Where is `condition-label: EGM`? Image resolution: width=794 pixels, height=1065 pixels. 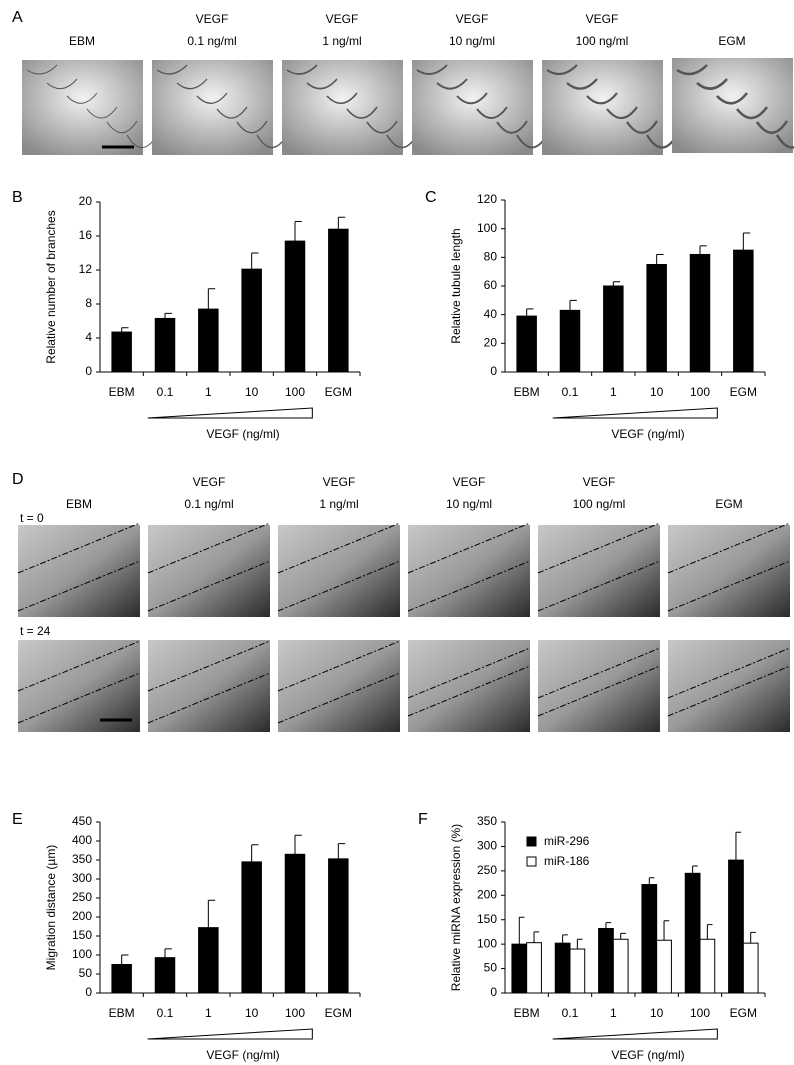 condition-label: EGM is located at coordinates (728, 504).